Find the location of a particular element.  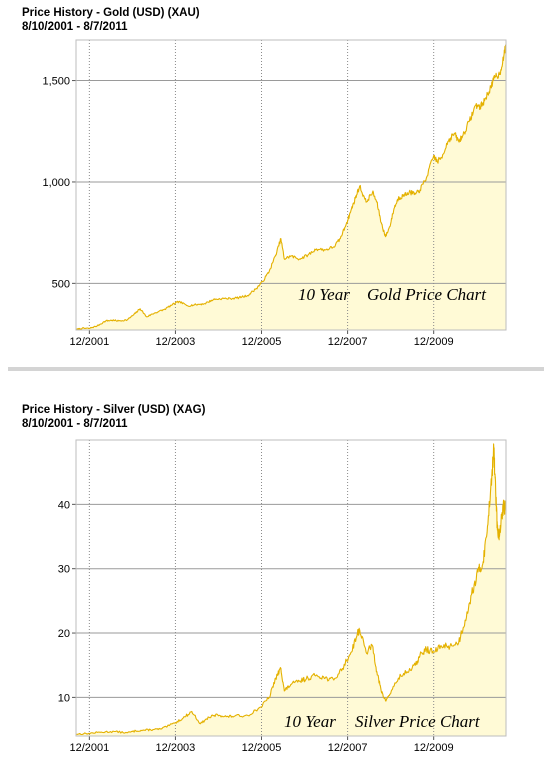

y-tick-label: 20 is located at coordinates (64, 634).